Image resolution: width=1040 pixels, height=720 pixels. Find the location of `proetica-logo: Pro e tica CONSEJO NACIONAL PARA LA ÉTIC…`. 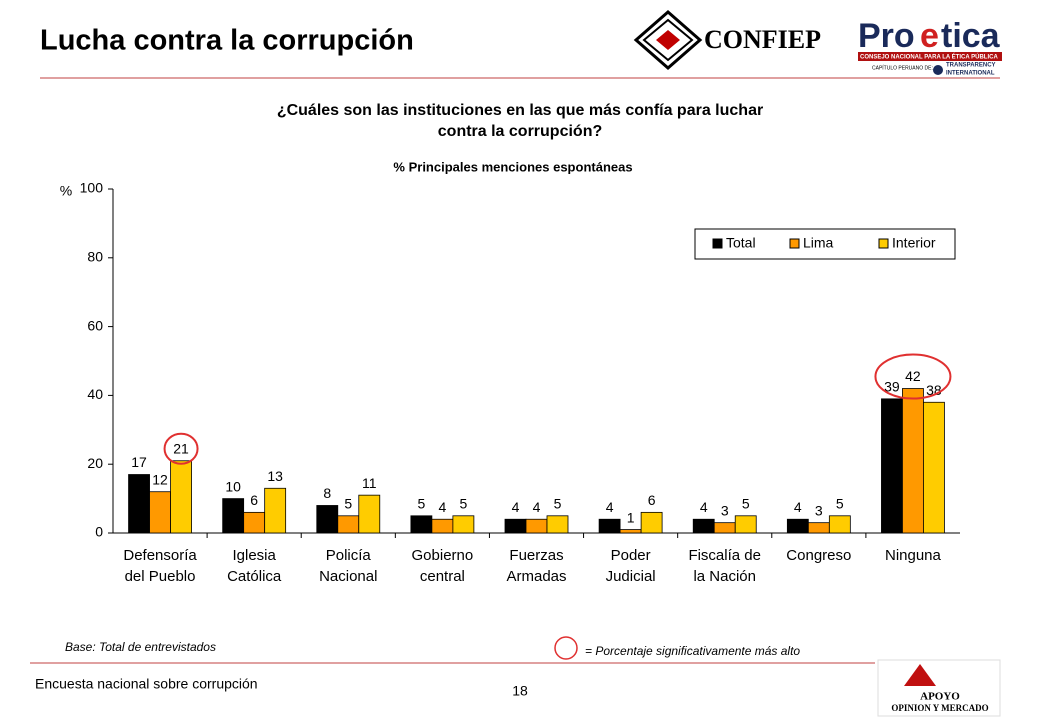

proetica-logo: Pro e tica CONSEJO NACIONAL PARA LA ÉTIC… is located at coordinates (930, 47).